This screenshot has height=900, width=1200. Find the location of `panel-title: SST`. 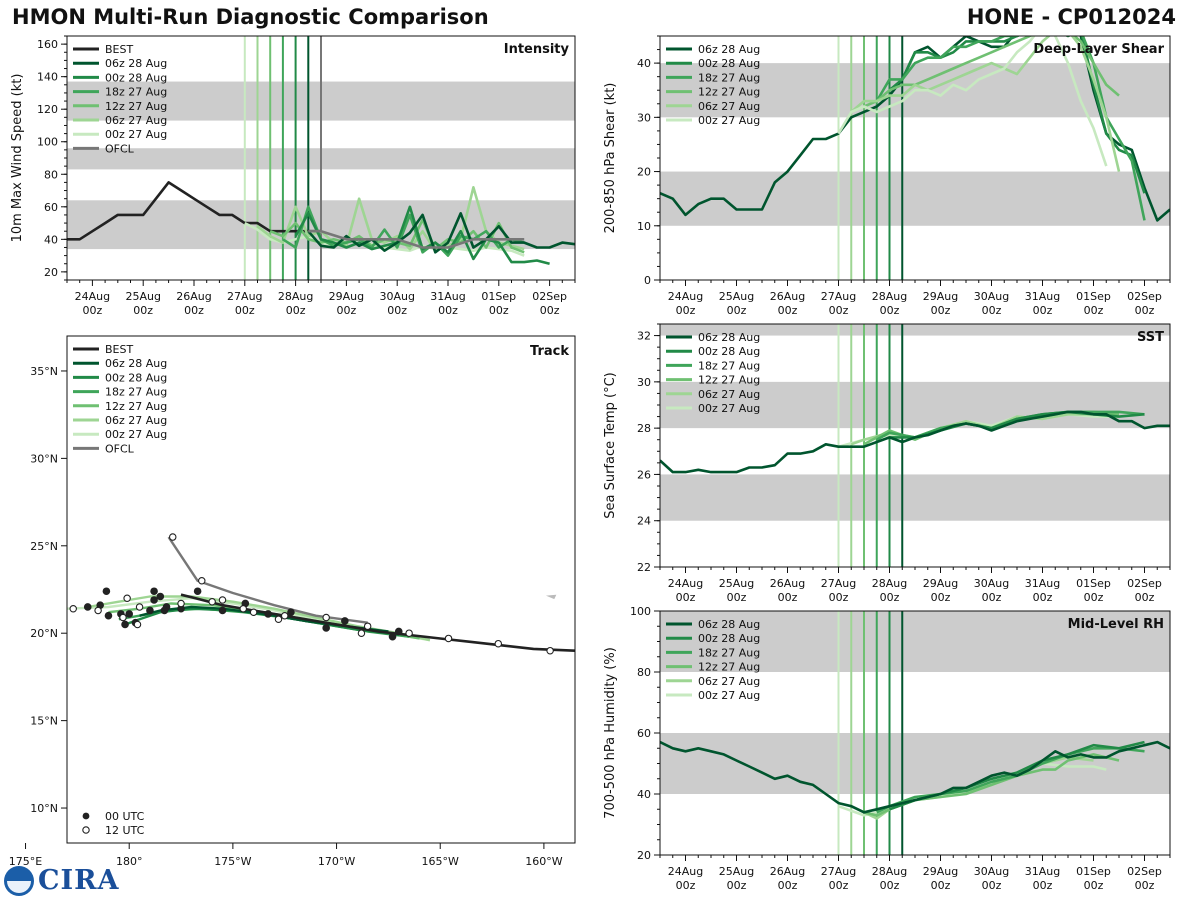

panel-title: SST is located at coordinates (1150, 337).